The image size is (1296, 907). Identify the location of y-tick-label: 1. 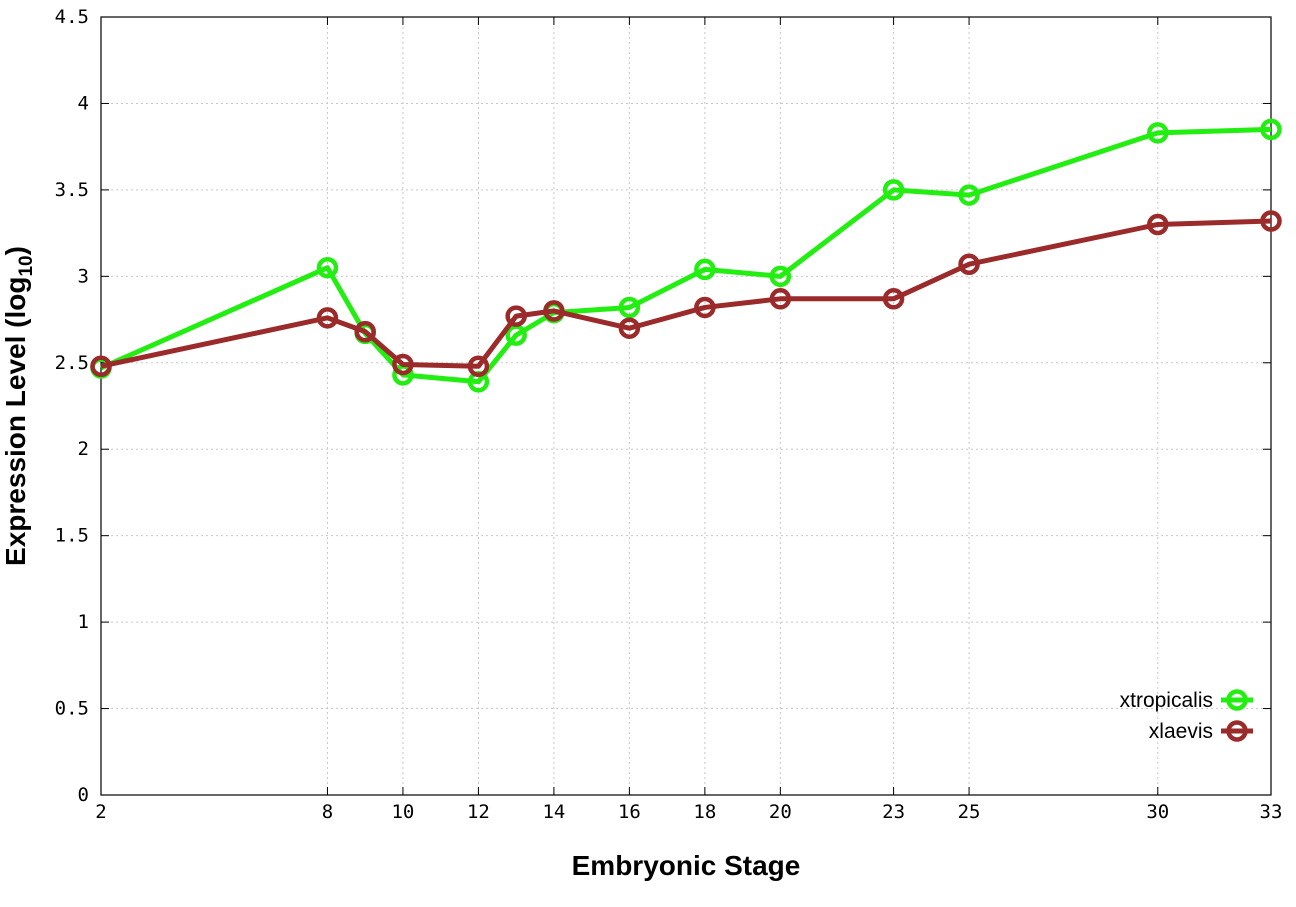
(83, 622).